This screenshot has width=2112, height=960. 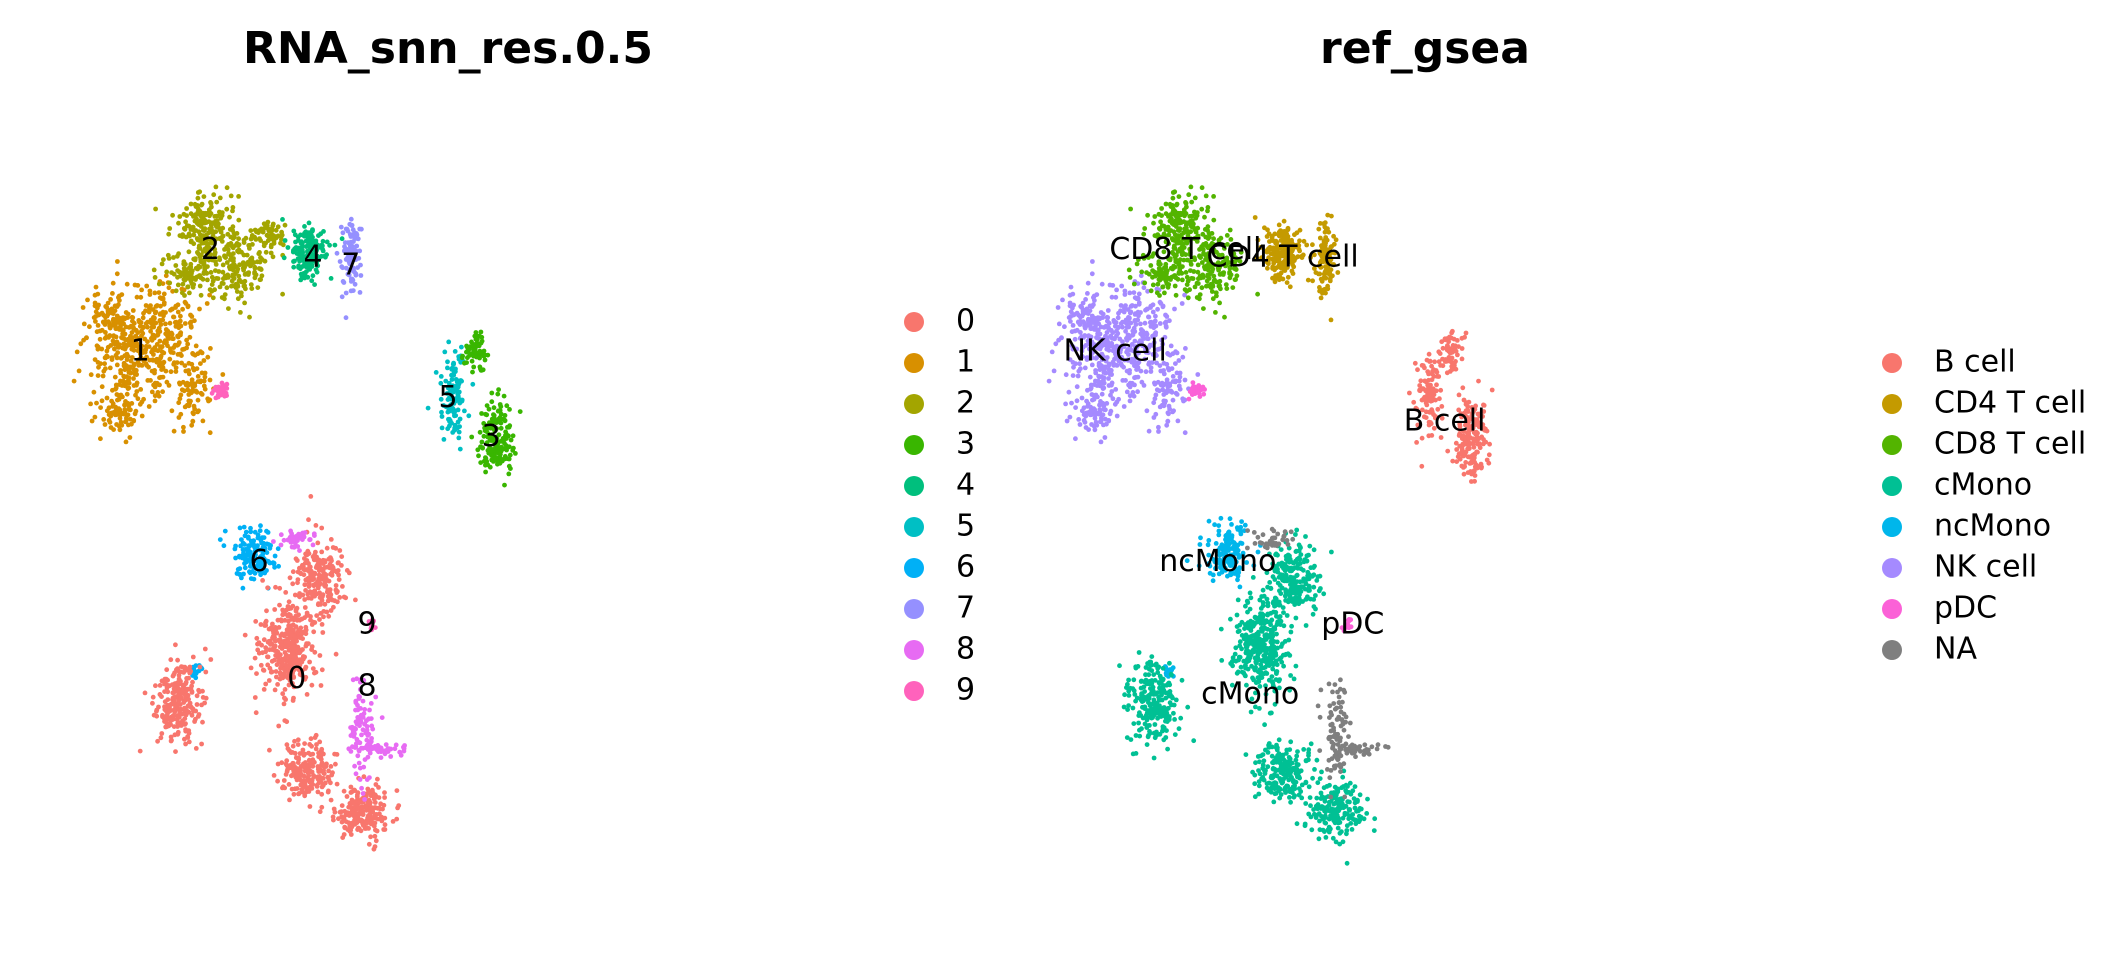 What do you see at coordinates (269, 673) in the screenshot?
I see `cluster-0-points` at bounding box center [269, 673].